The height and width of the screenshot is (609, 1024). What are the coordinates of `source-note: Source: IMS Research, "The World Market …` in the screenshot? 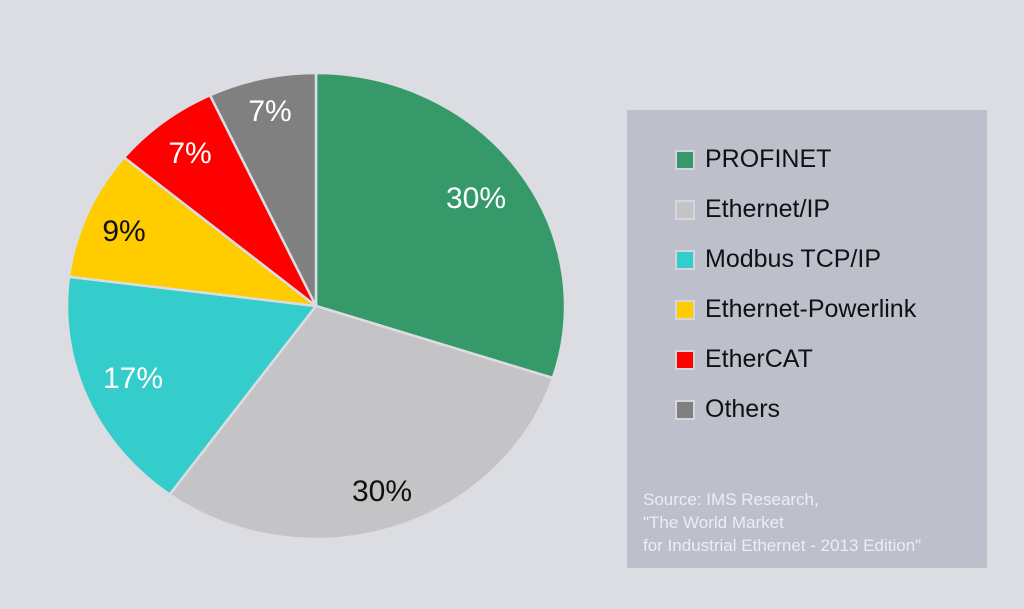 It's located at (782, 522).